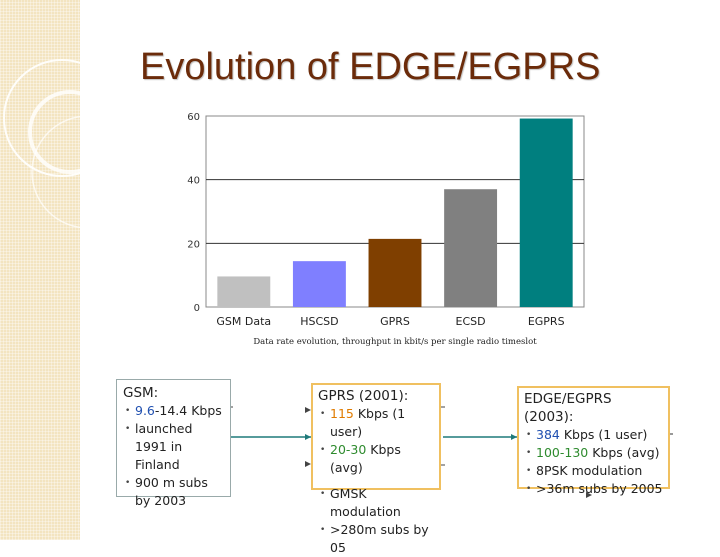  Describe the element at coordinates (546, 213) in the screenshot. I see `chart-bar-egprs` at that location.